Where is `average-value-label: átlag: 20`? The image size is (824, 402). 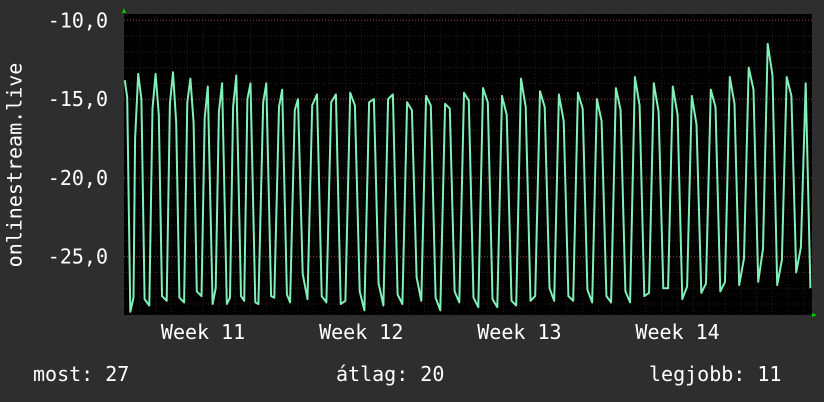 average-value-label: átlag: 20 is located at coordinates (390, 374).